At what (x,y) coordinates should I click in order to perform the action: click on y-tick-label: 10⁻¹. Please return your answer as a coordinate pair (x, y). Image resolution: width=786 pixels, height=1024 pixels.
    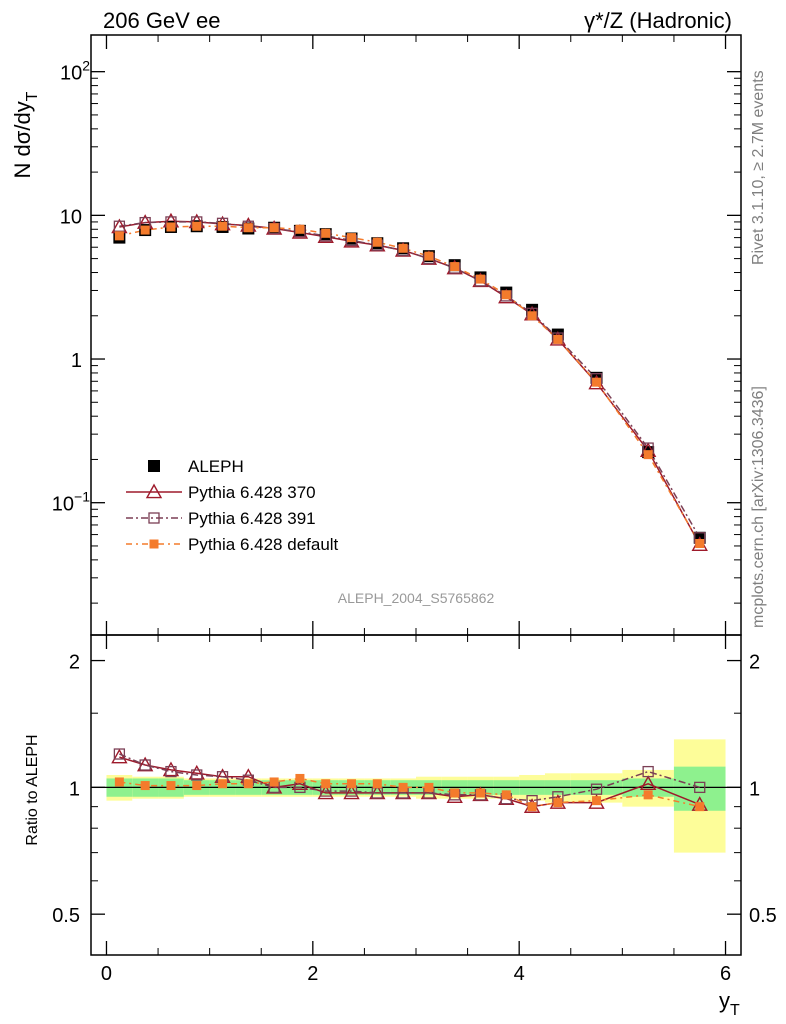
    Looking at the image, I should click on (71, 502).